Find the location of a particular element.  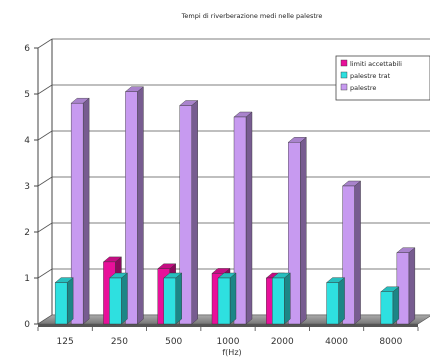

x-tick-label: 8000 is located at coordinates (390, 342).